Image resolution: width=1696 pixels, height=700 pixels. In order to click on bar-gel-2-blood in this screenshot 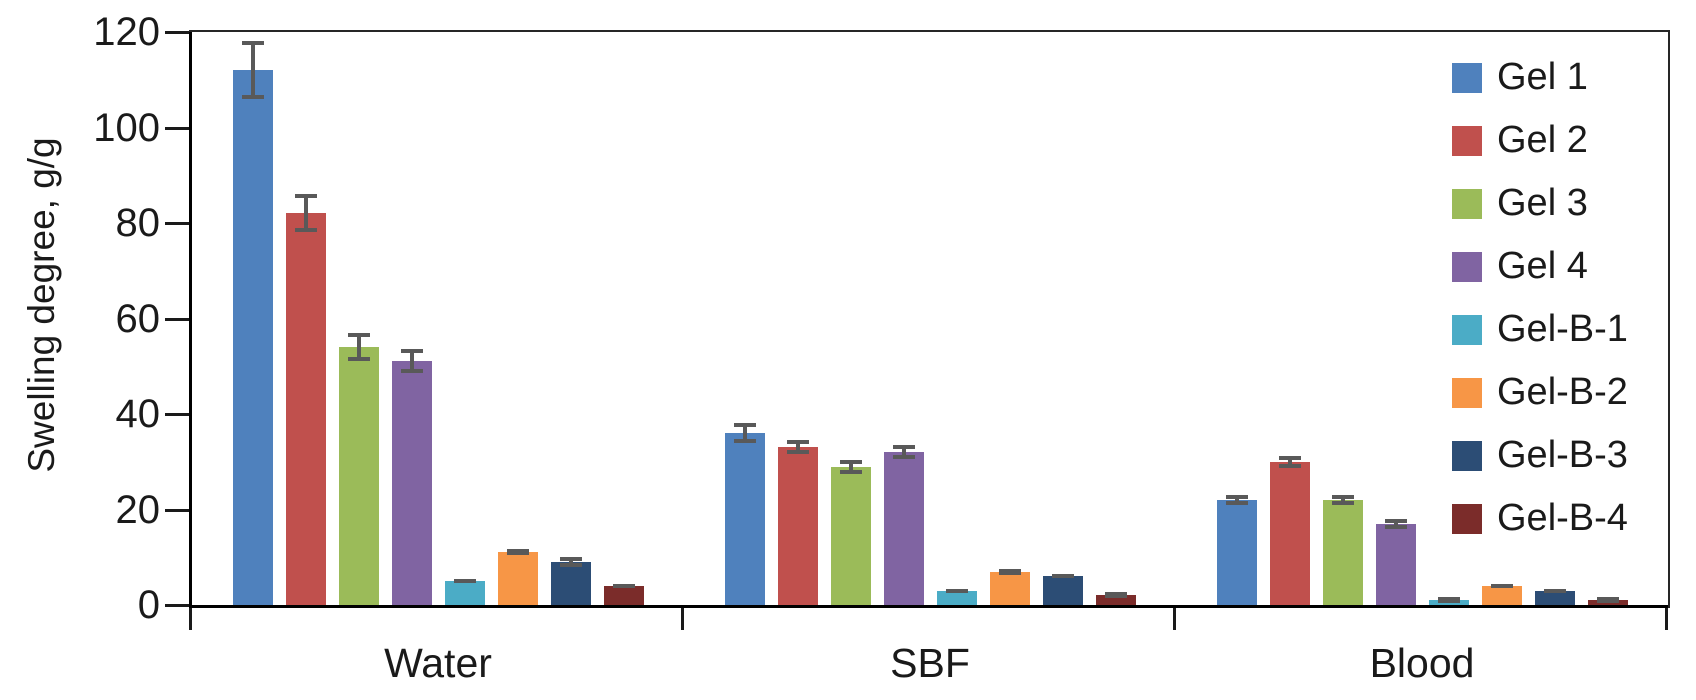, I will do `click(1289, 530)`.